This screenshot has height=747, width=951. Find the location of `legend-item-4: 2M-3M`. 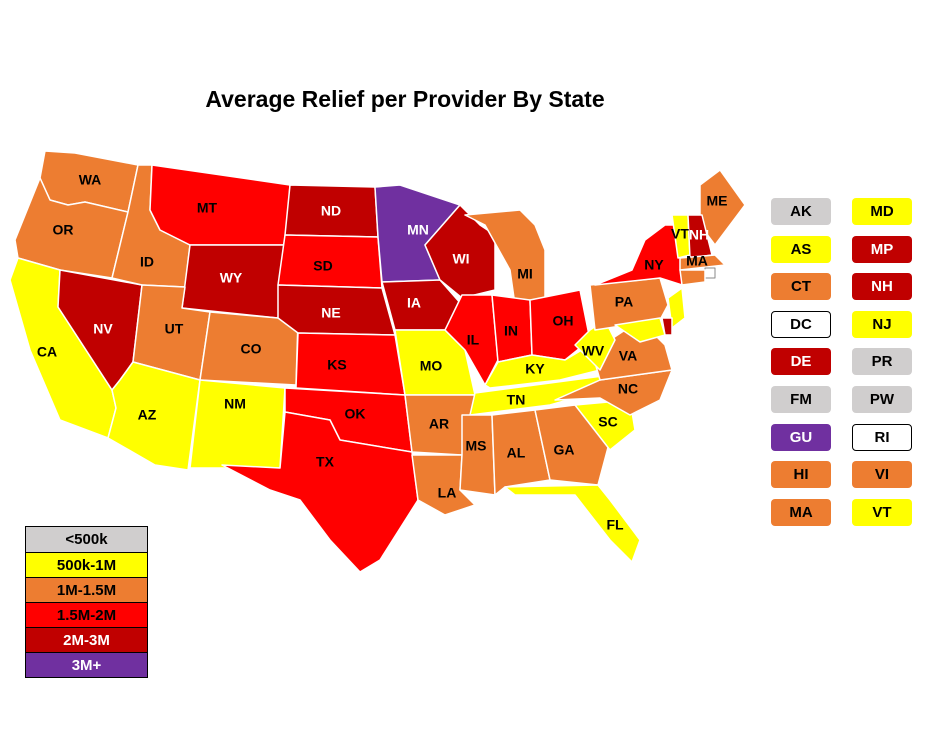

legend-item-4: 2M-3M is located at coordinates (86, 639).